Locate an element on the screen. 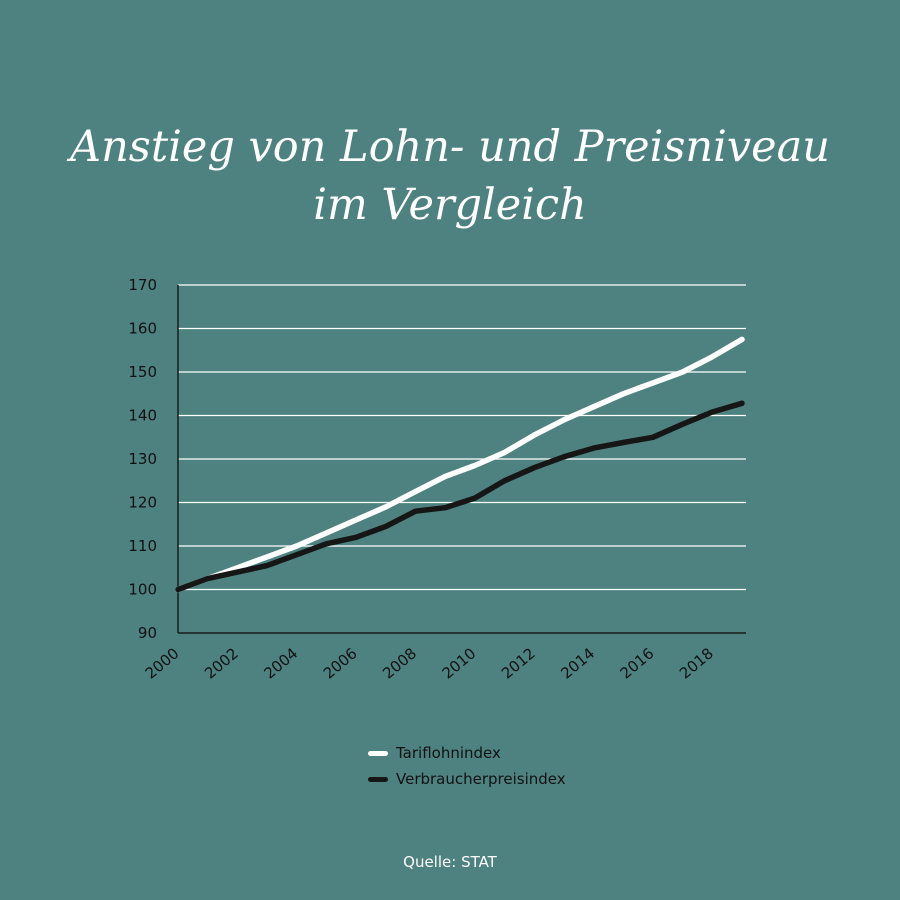  y-tick-label-150: 150 is located at coordinates (142, 372).